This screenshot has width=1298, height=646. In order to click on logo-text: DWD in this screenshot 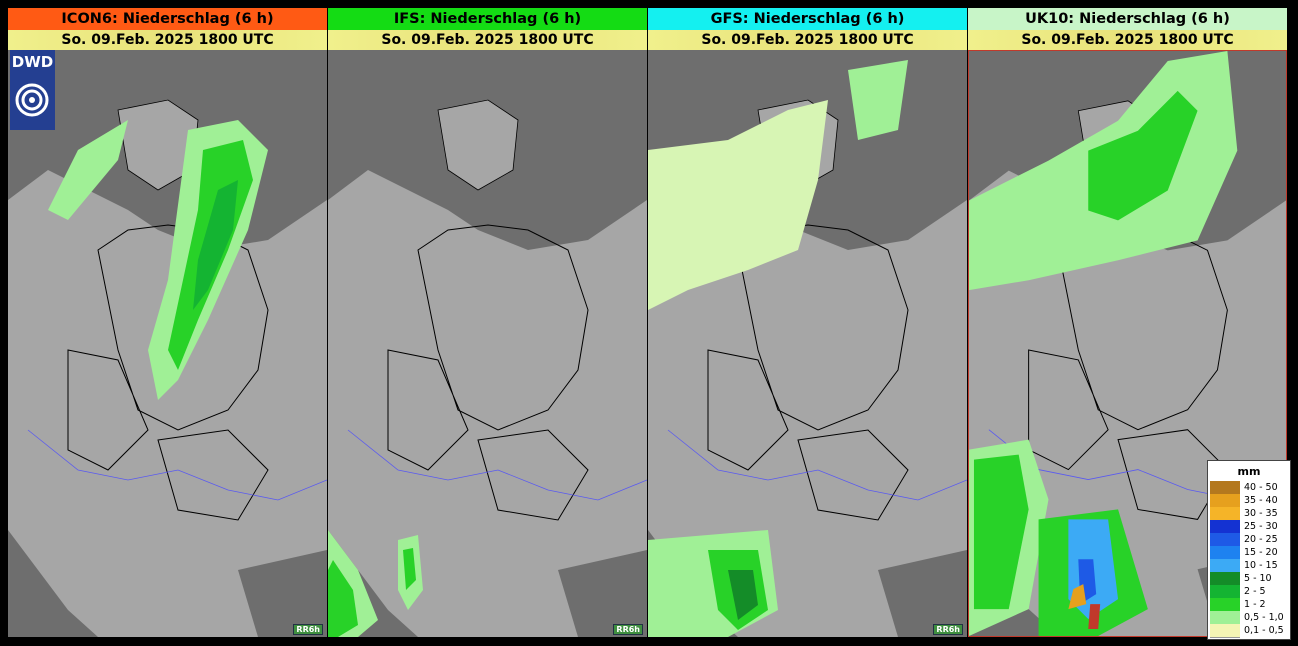, I will do `click(32, 62)`.